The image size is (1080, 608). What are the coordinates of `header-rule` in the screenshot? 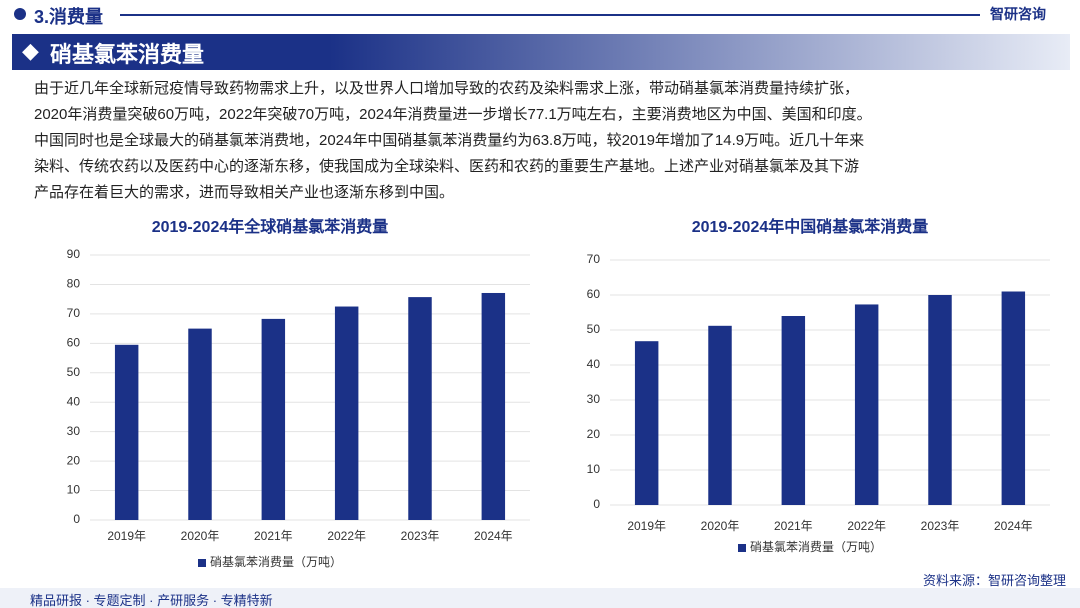 It's located at (550, 15).